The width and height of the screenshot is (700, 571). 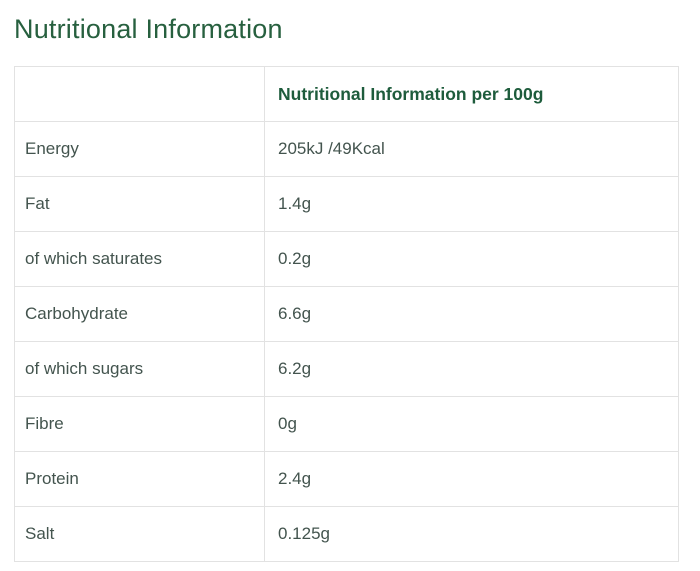 What do you see at coordinates (139, 204) in the screenshot?
I see `nutrient-label-cell: Fat` at bounding box center [139, 204].